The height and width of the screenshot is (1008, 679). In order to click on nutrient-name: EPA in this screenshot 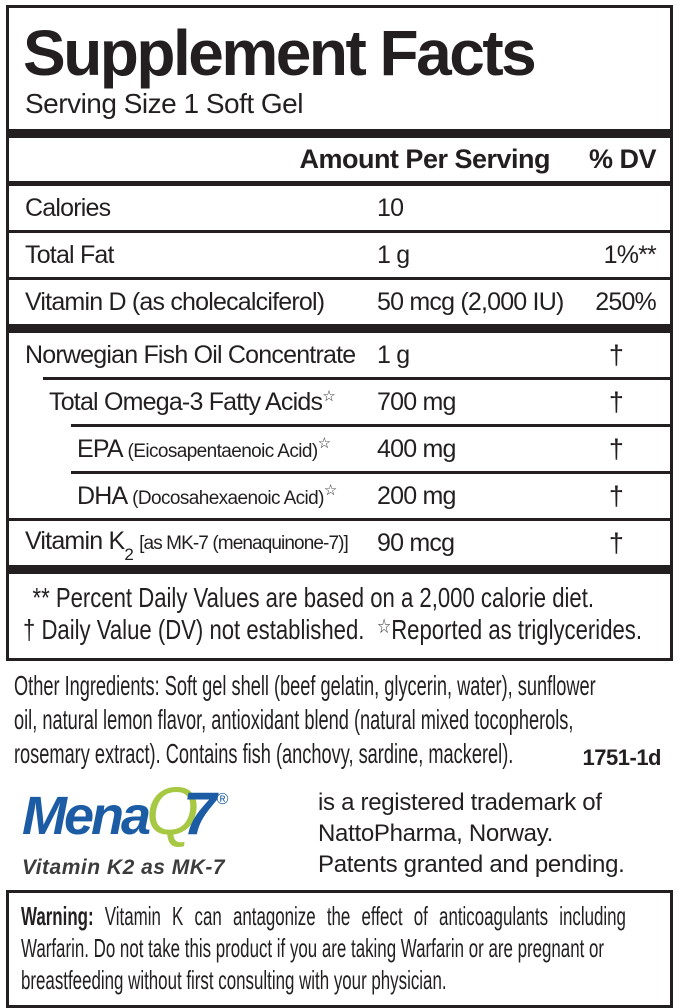, I will do `click(99, 448)`.